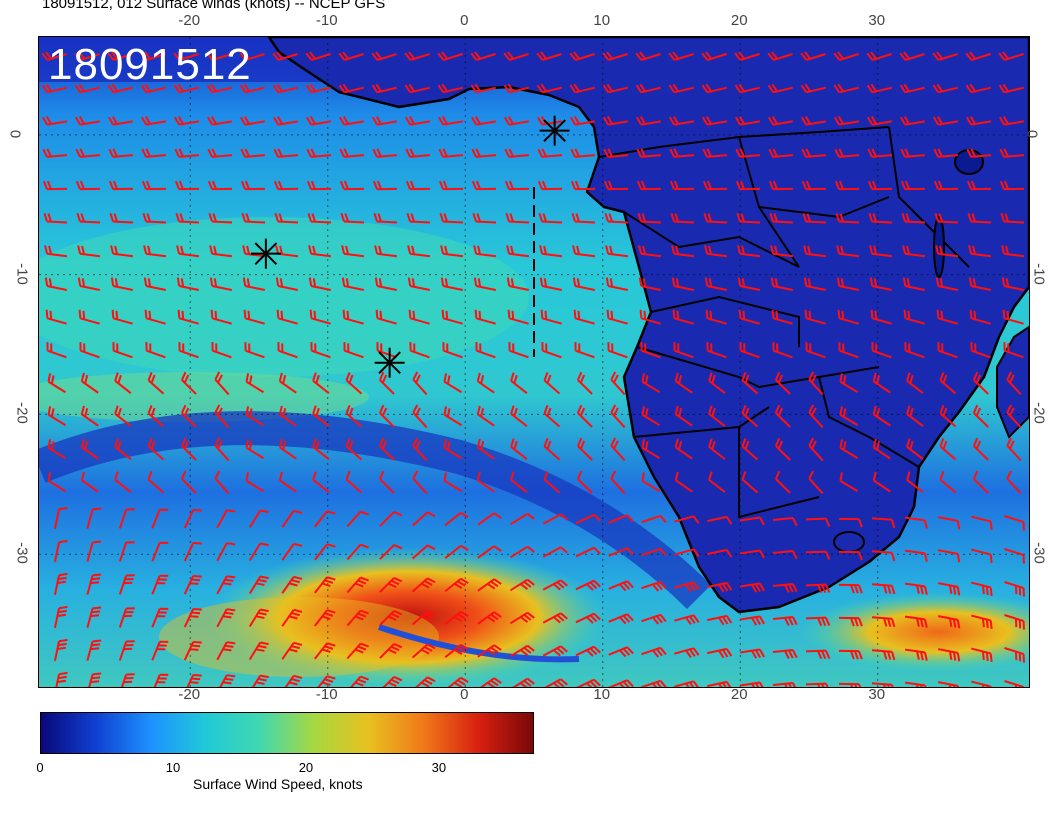 This screenshot has height=816, width=1056. What do you see at coordinates (409, 617) in the screenshot?
I see `southern-jet` at bounding box center [409, 617].